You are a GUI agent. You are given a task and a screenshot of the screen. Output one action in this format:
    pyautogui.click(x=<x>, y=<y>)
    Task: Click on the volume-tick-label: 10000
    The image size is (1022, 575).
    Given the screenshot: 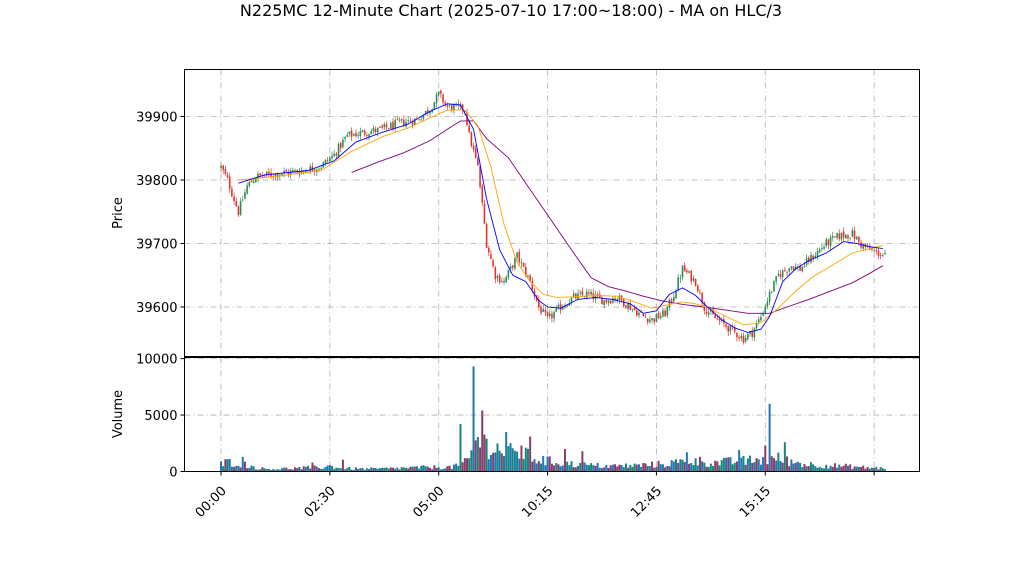 What is the action you would take?
    pyautogui.click(x=156, y=360)
    